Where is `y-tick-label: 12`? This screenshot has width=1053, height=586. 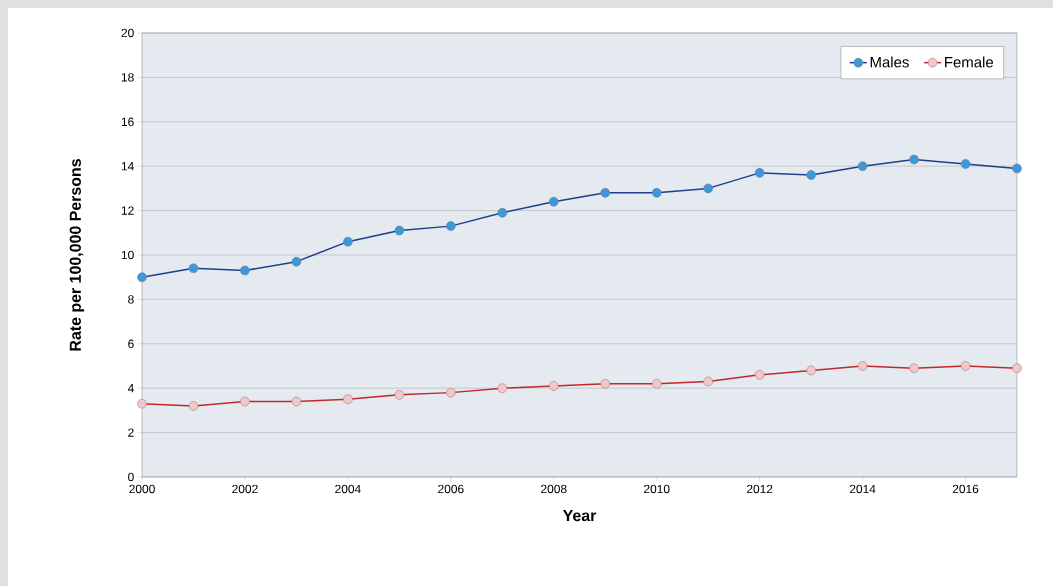 y-tick-label: 12 is located at coordinates (127, 210).